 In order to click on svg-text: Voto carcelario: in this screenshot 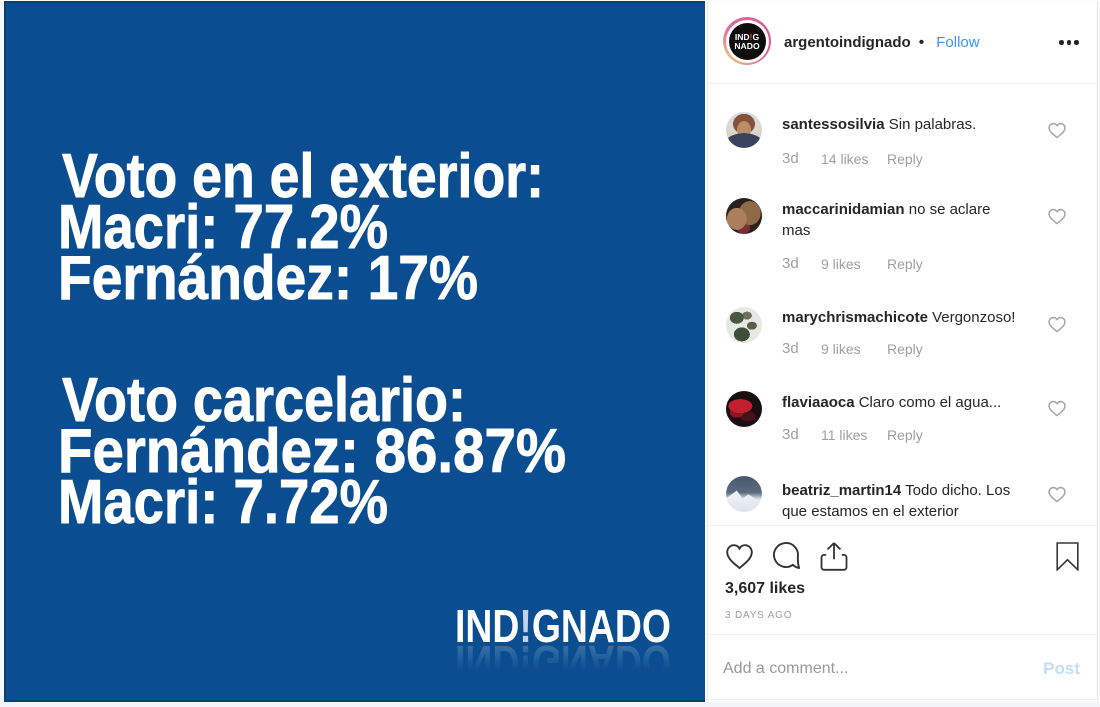, I will do `click(264, 400)`.